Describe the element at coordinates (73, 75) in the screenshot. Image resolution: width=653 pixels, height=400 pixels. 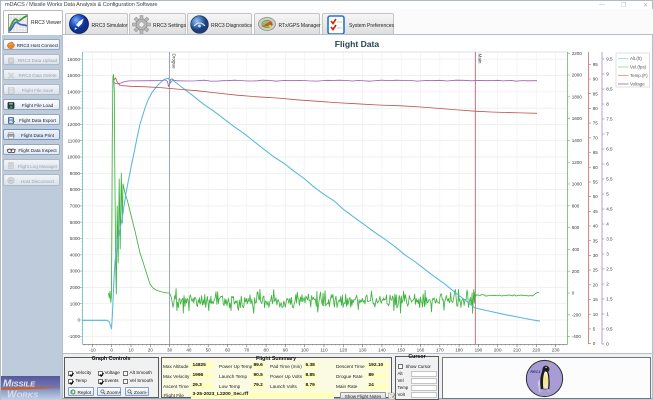
I see `svg-text: 15000` at that location.